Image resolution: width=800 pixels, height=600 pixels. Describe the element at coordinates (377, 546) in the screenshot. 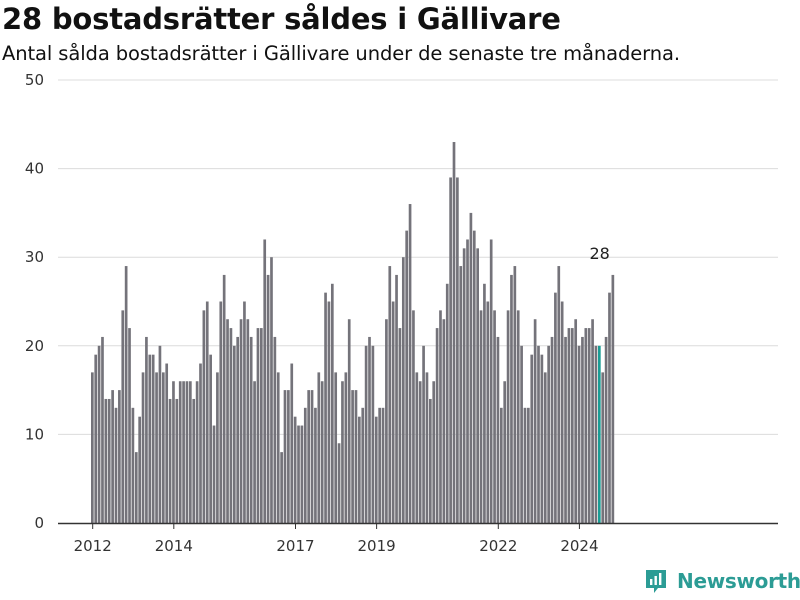

I see `x-tick-label: 2019` at that location.